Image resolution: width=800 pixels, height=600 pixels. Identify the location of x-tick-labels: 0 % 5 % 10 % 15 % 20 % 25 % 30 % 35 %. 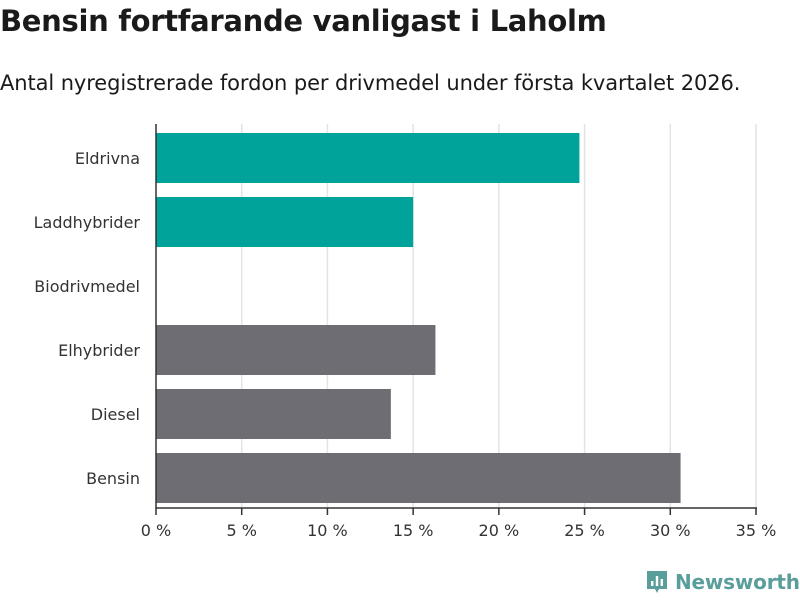
(459, 530).